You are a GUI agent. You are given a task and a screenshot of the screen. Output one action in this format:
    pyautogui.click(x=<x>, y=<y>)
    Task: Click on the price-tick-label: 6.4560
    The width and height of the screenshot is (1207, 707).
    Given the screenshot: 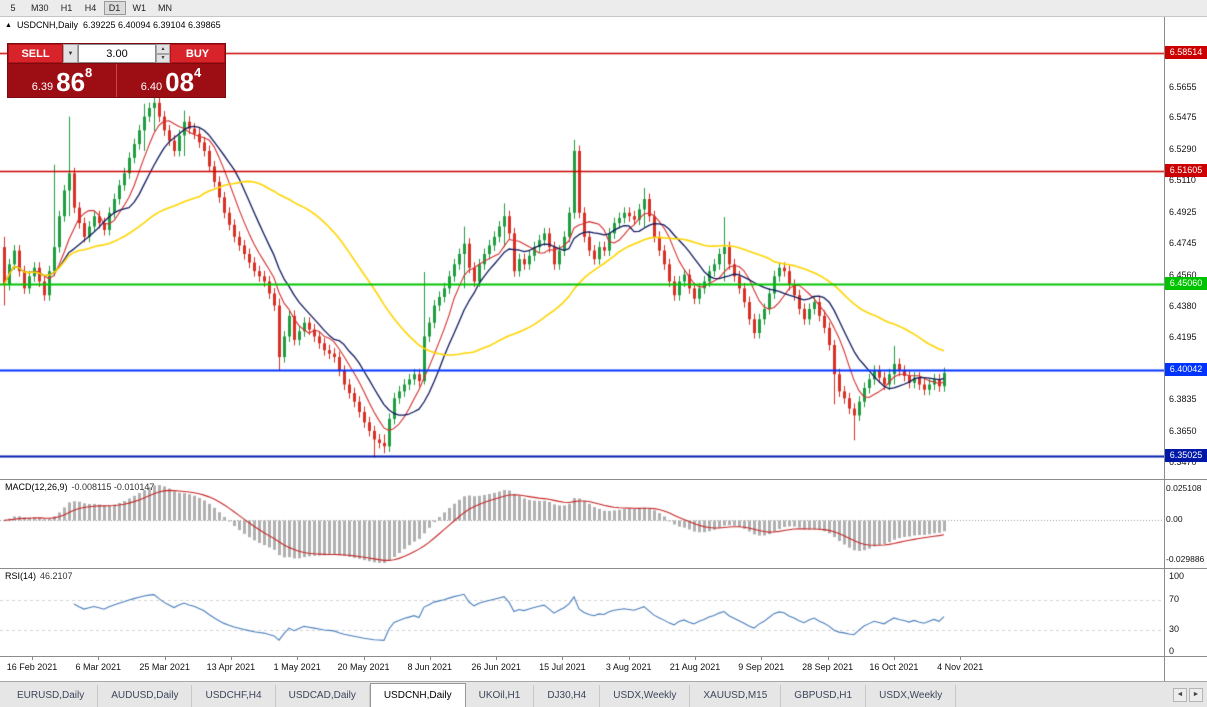 What is the action you would take?
    pyautogui.click(x=1183, y=274)
    